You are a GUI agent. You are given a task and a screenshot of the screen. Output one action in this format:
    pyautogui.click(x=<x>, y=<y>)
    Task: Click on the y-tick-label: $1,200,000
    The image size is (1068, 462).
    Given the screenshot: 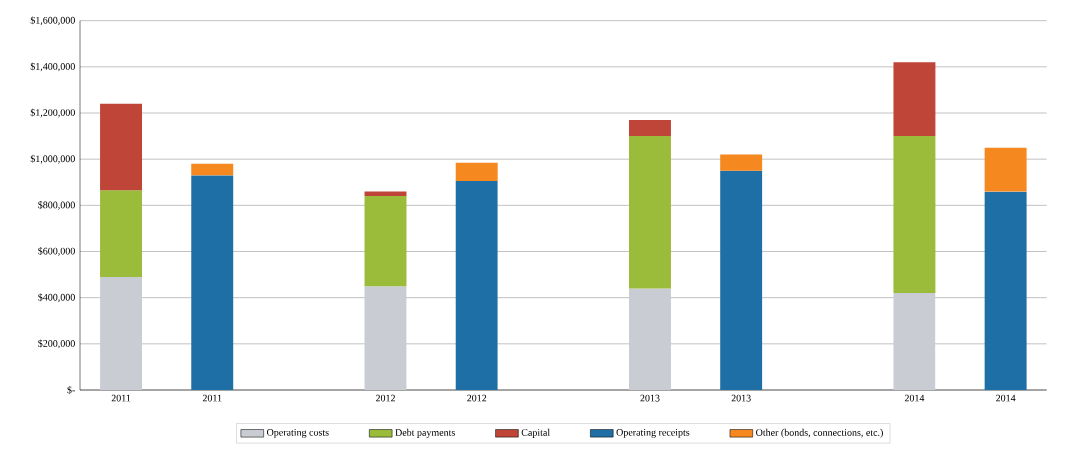 What is the action you would take?
    pyautogui.click(x=52, y=113)
    